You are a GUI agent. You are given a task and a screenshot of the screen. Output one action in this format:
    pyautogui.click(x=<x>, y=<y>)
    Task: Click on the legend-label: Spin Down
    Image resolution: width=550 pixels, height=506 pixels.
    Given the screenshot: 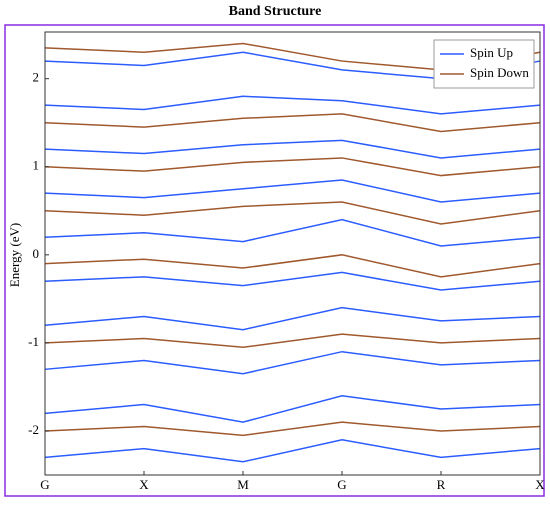 What is the action you would take?
    pyautogui.click(x=499, y=72)
    